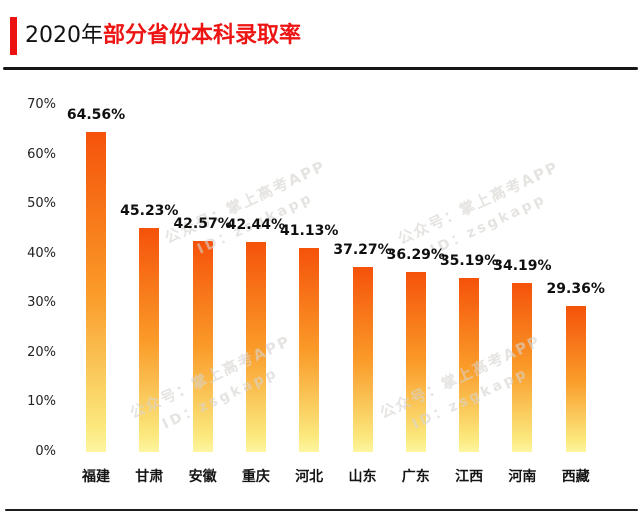  I want to click on x-axis-label: 广东, so click(415, 477).